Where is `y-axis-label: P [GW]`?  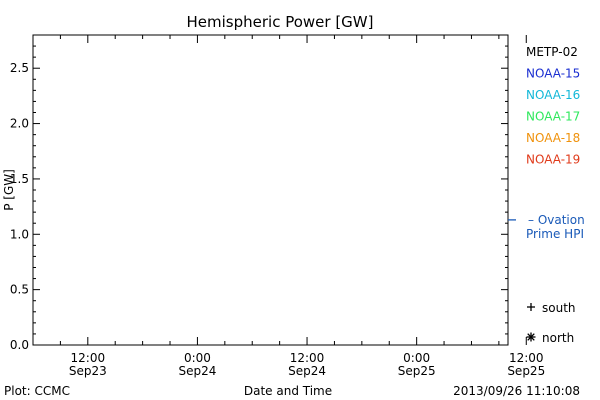 y-axis-label: P [GW] is located at coordinates (9, 190).